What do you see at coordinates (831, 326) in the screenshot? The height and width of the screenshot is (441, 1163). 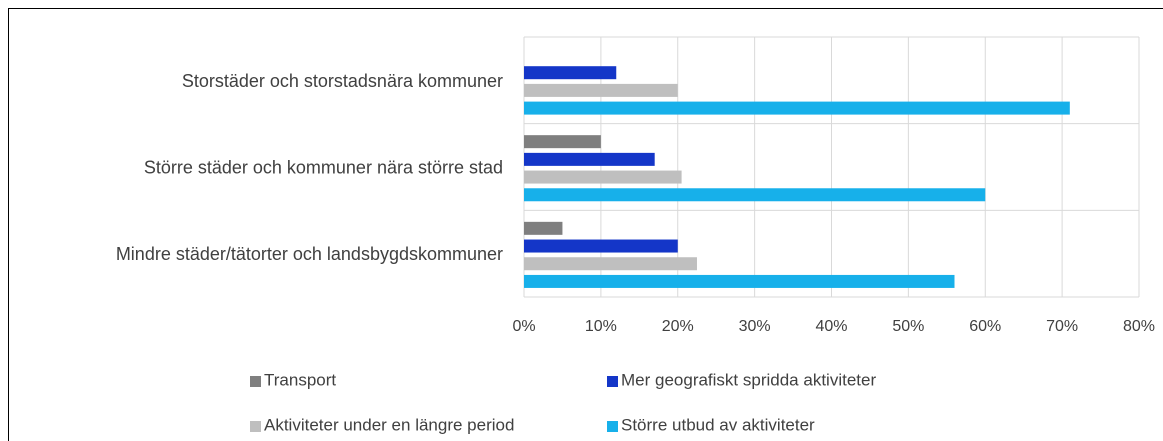 I see `x-tick-label: 40%` at bounding box center [831, 326].